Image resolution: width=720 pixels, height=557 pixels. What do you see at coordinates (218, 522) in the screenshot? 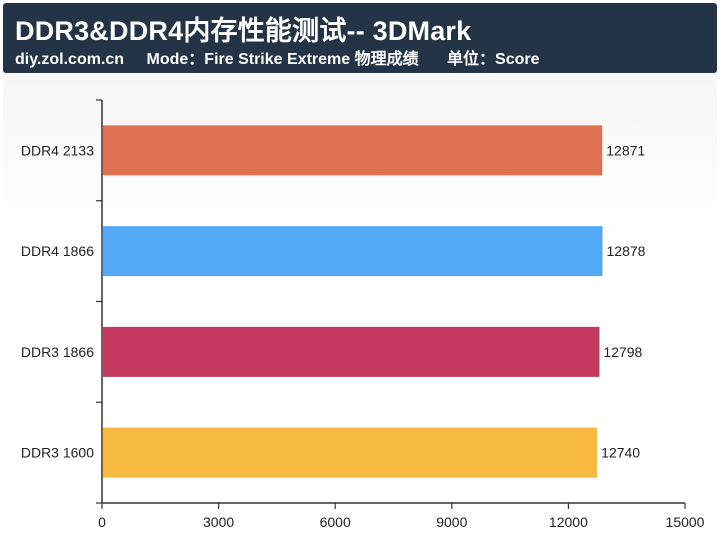
I see `x-tick-label: 3000` at bounding box center [218, 522].